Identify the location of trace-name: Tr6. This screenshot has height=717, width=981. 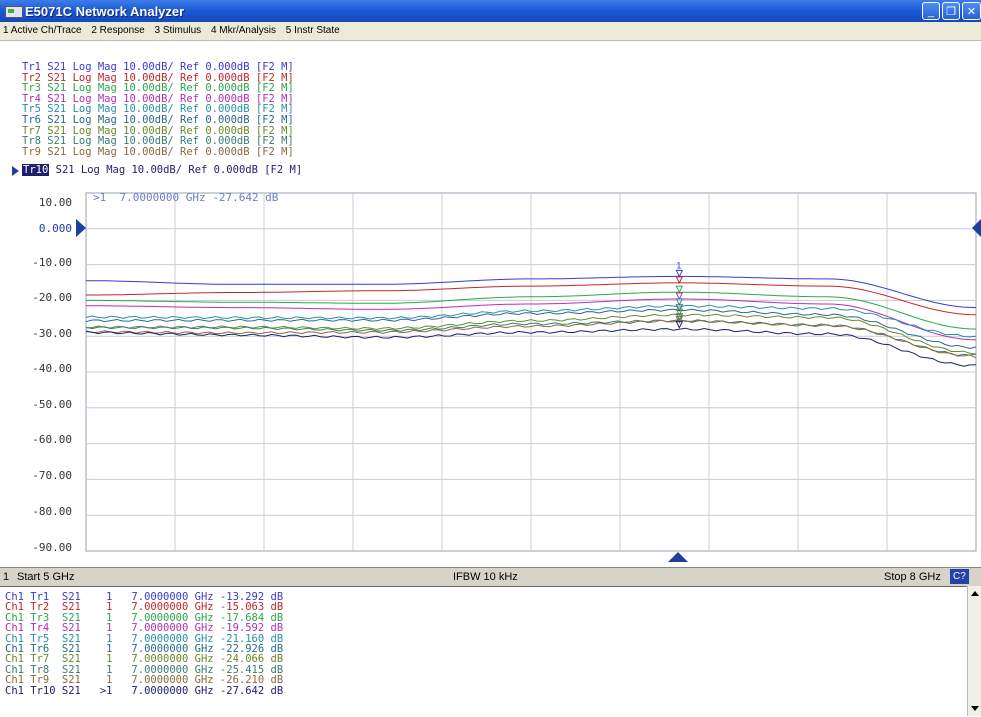
(31, 120).